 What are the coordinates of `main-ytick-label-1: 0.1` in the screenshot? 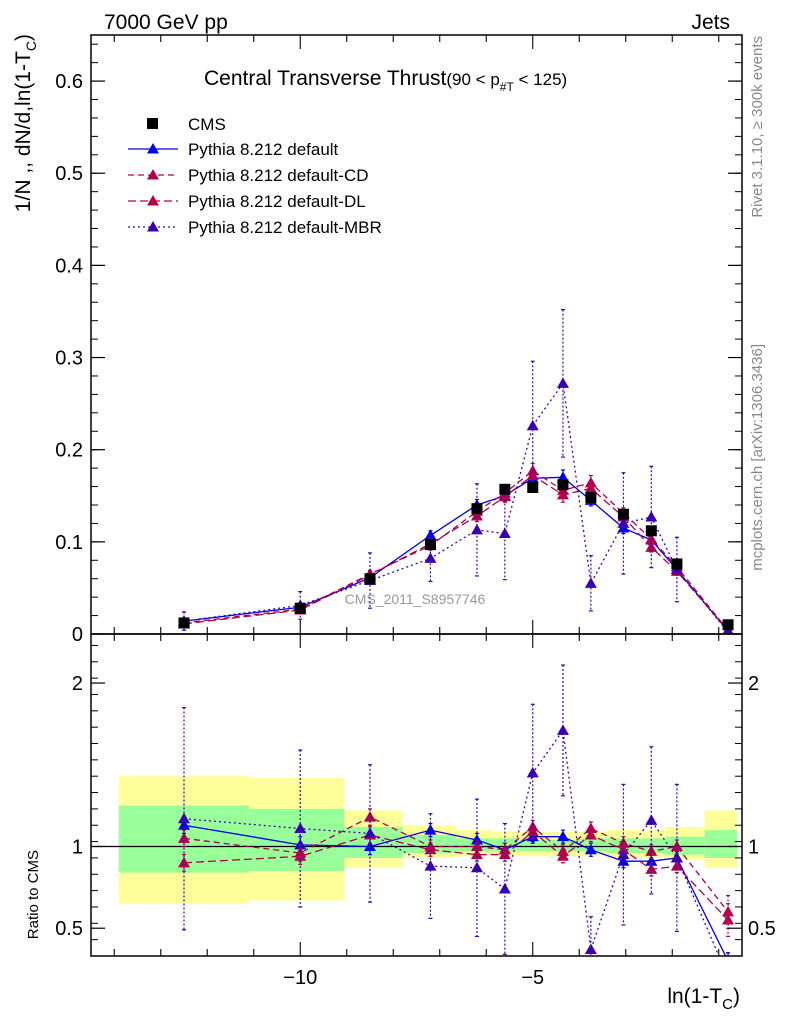 It's located at (69, 543).